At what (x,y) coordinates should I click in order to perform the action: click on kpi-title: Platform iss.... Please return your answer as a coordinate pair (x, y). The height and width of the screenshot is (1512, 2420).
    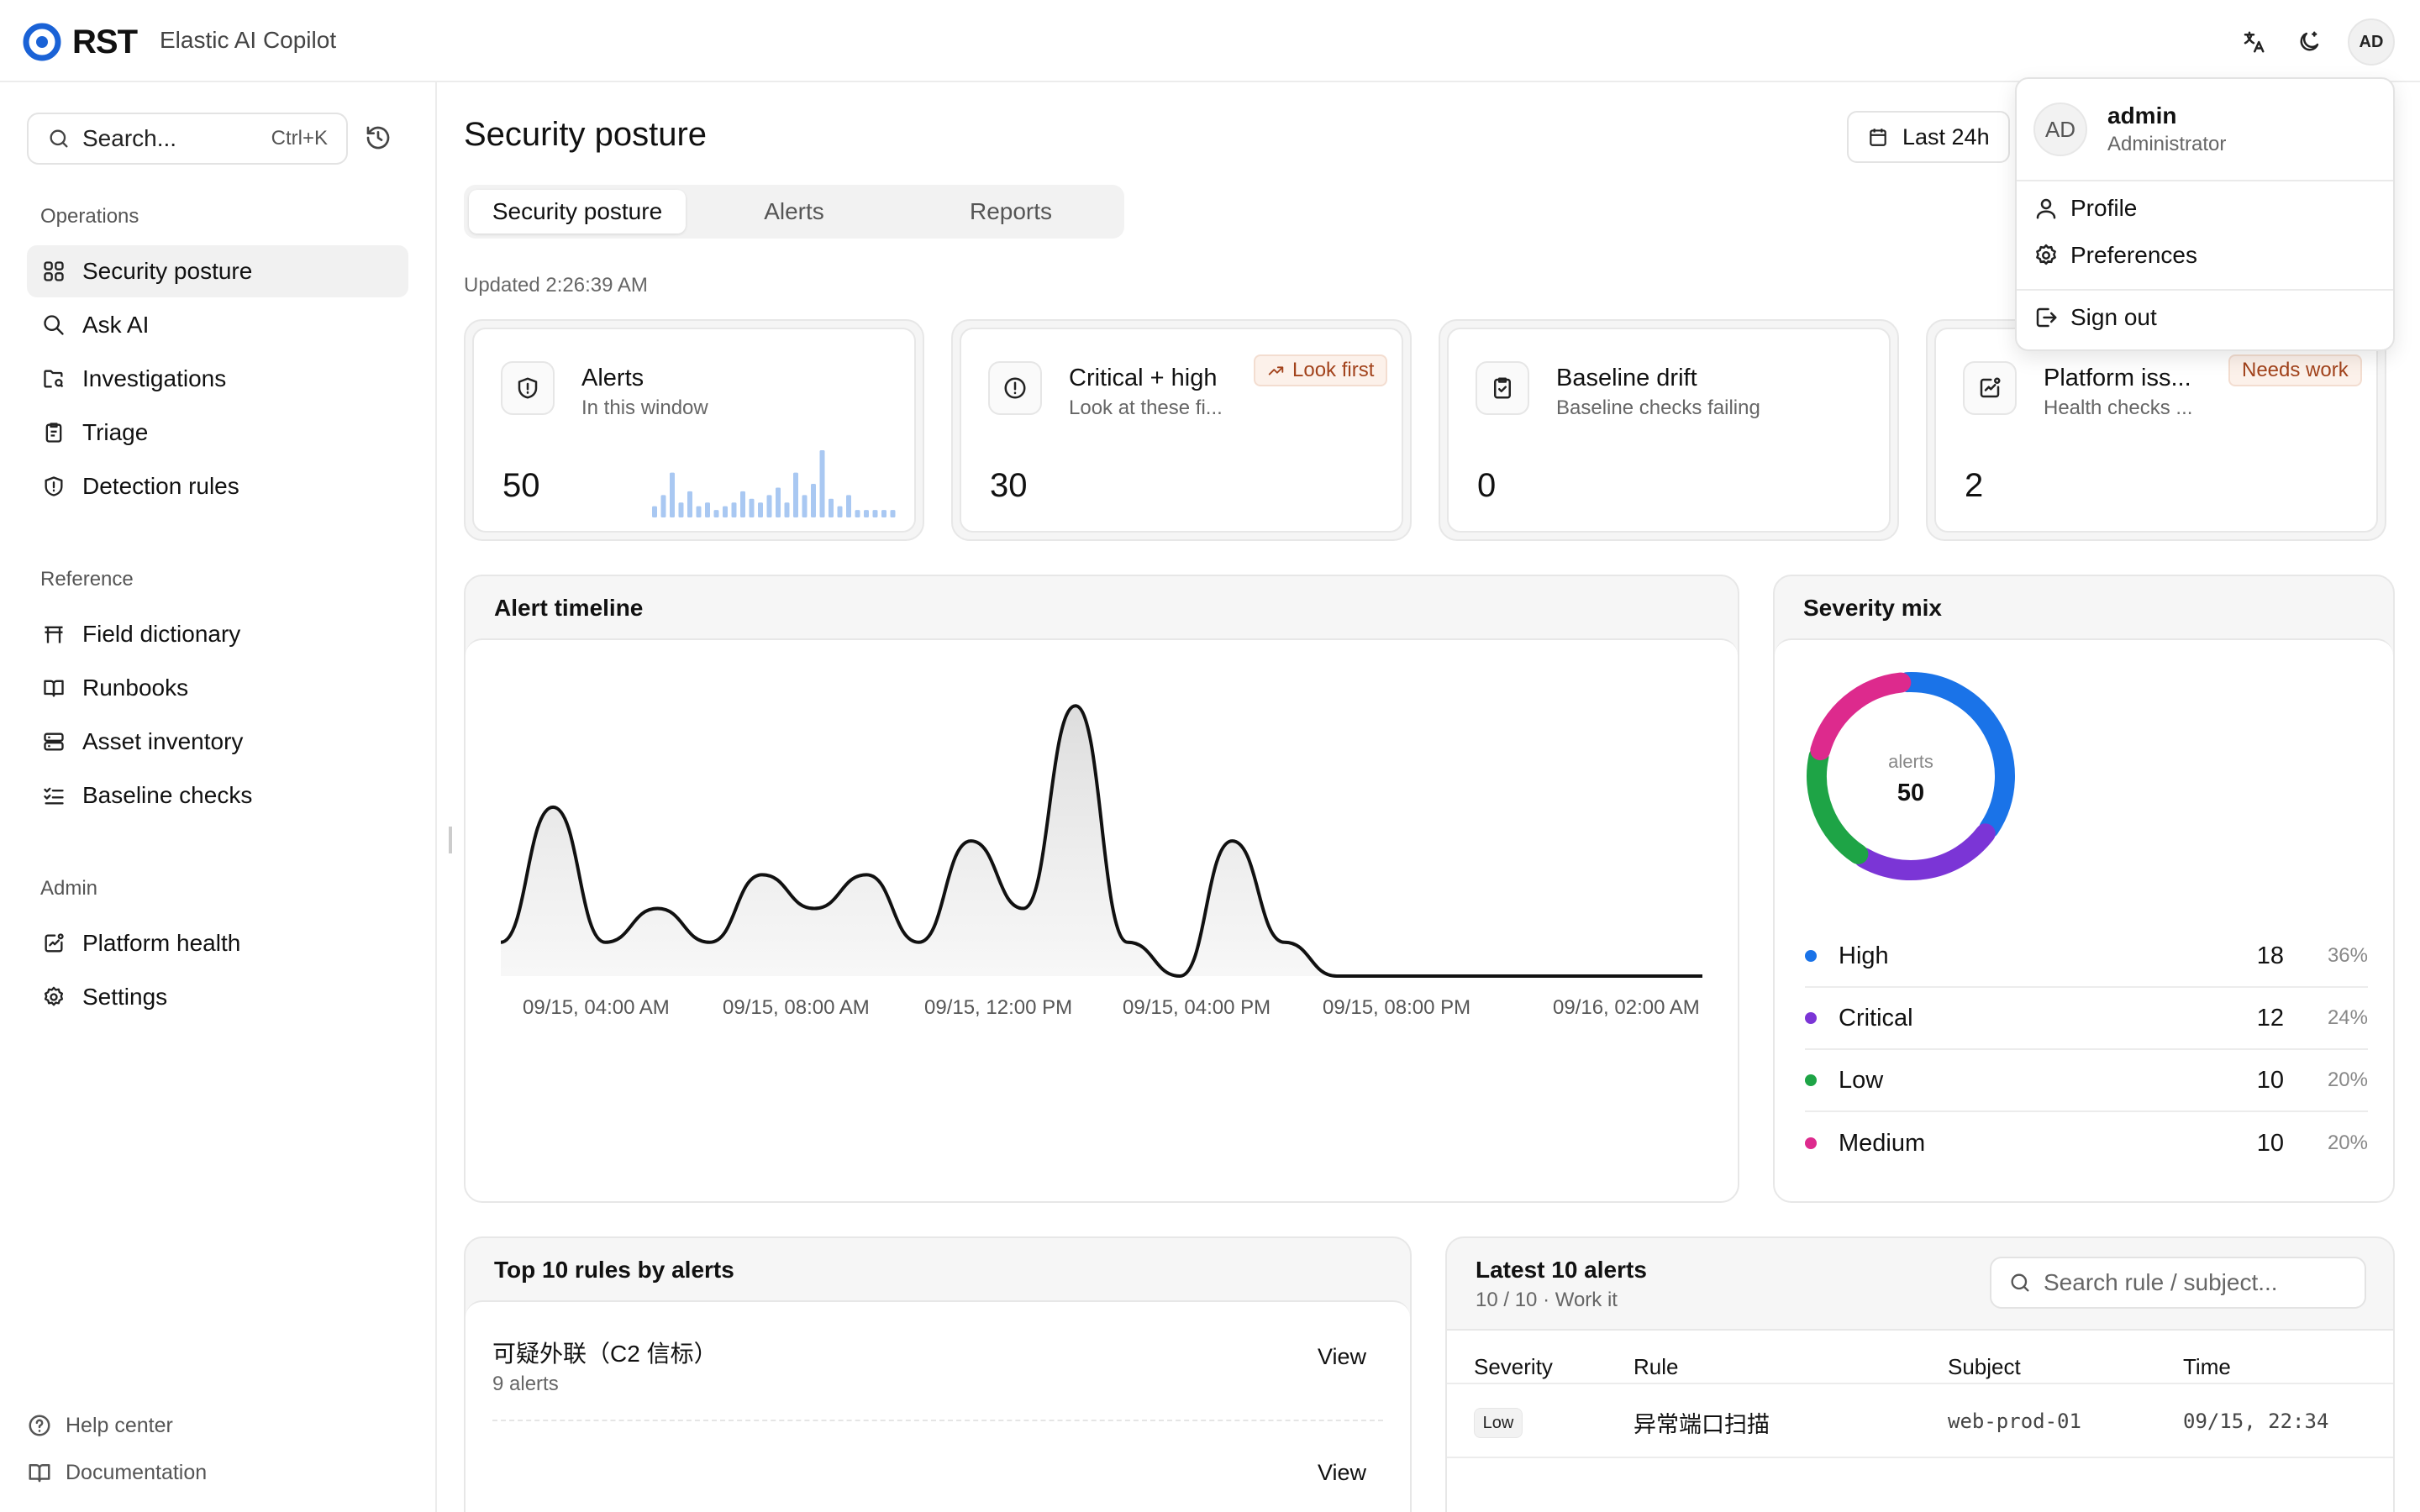
    Looking at the image, I should click on (2117, 378).